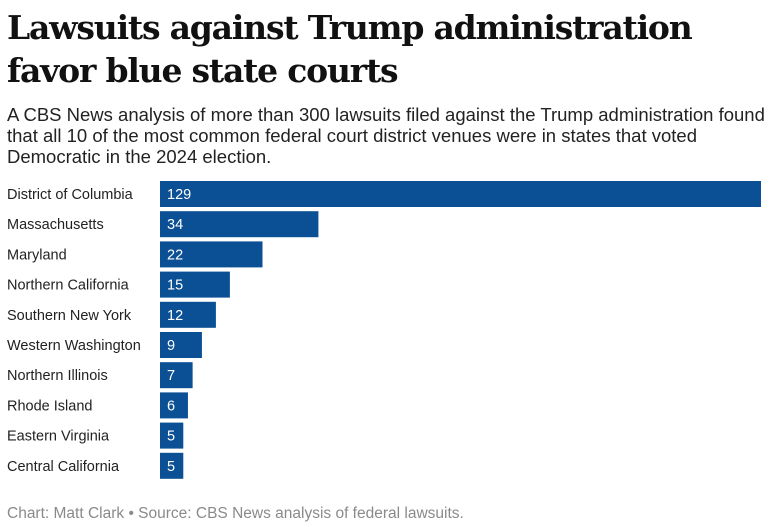  What do you see at coordinates (63, 467) in the screenshot?
I see `category-label: Central California` at bounding box center [63, 467].